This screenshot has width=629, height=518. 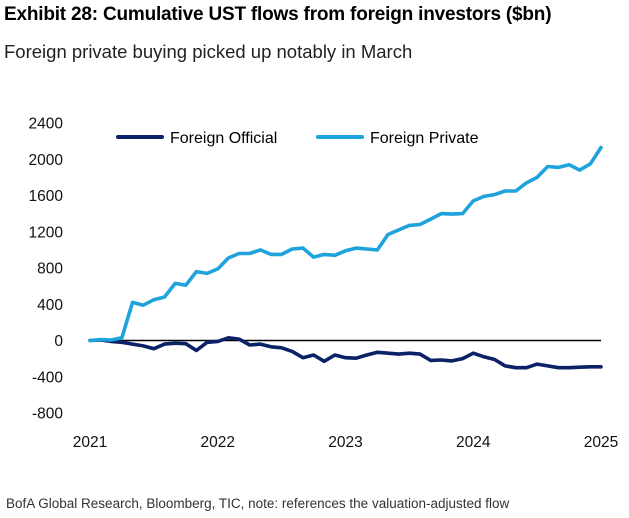 What do you see at coordinates (47, 414) in the screenshot?
I see `y-tick-label: -800` at bounding box center [47, 414].